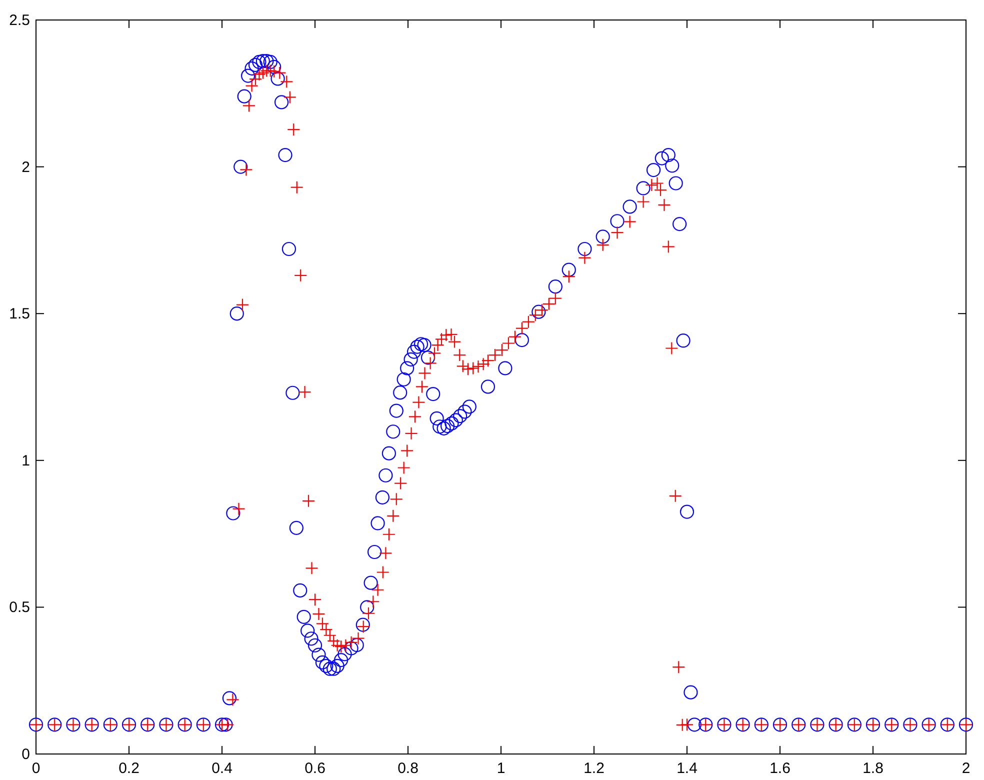  I want to click on x-tick-label: 1.2, so click(594, 768).